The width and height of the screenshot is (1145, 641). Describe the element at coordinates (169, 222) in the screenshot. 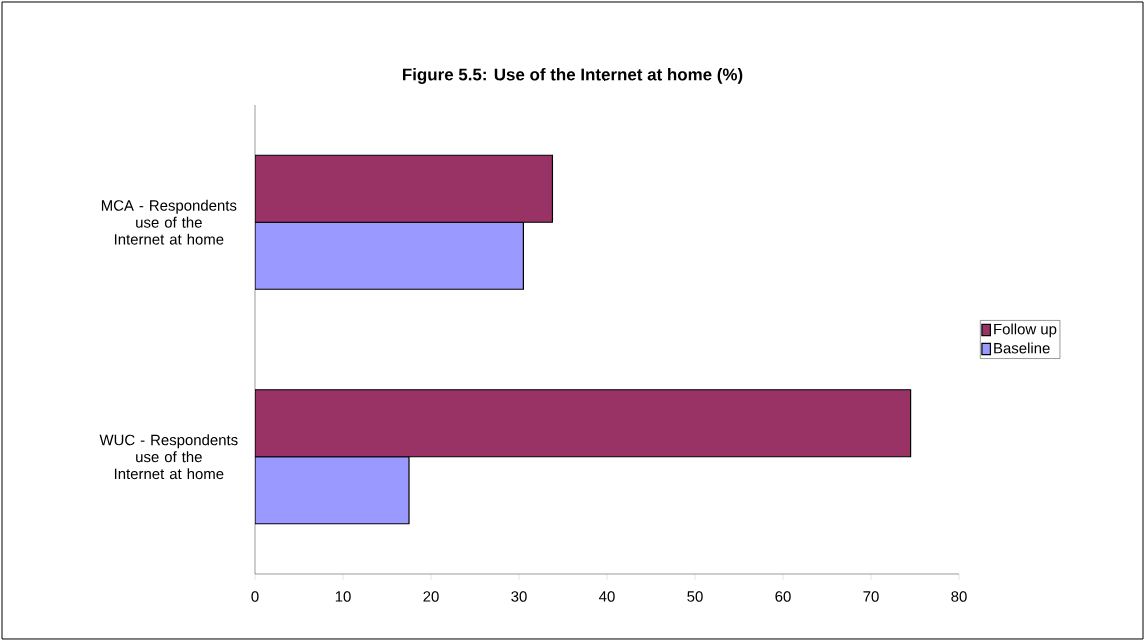

I see `y-tick-label: MCA - Respondents use of the Internet at home` at that location.